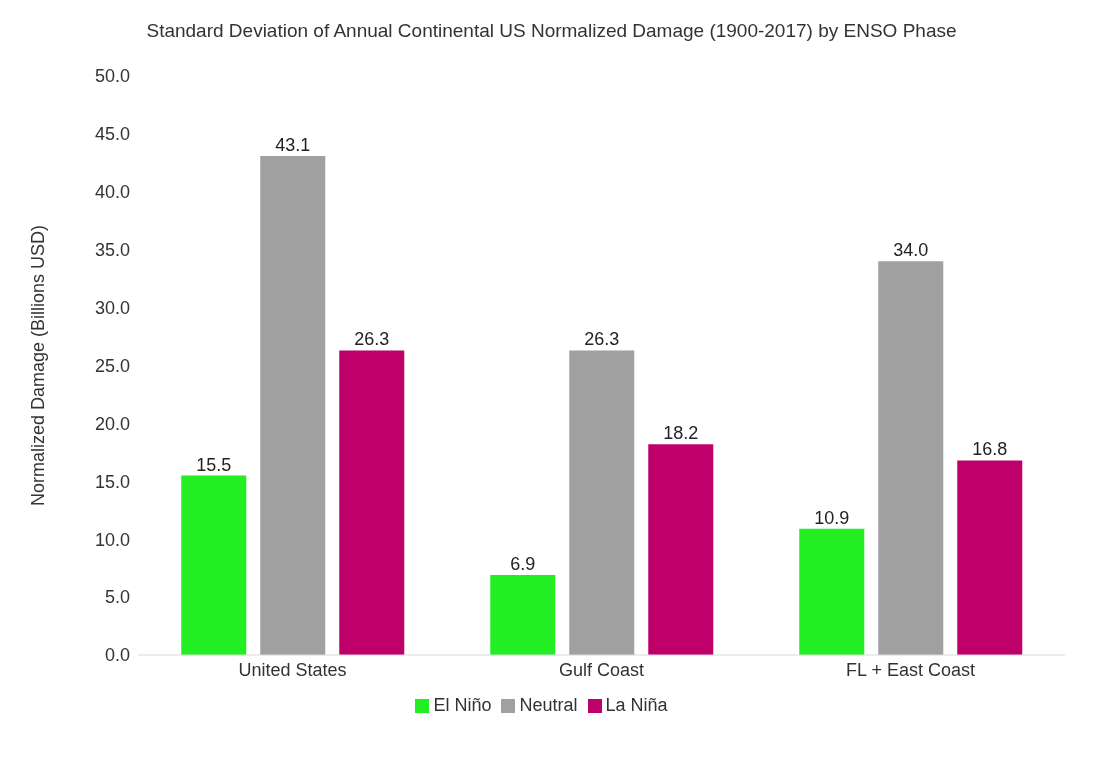 This screenshot has width=1103, height=767. Describe the element at coordinates (112, 250) in the screenshot. I see `y-tick-label: 35.0` at that location.